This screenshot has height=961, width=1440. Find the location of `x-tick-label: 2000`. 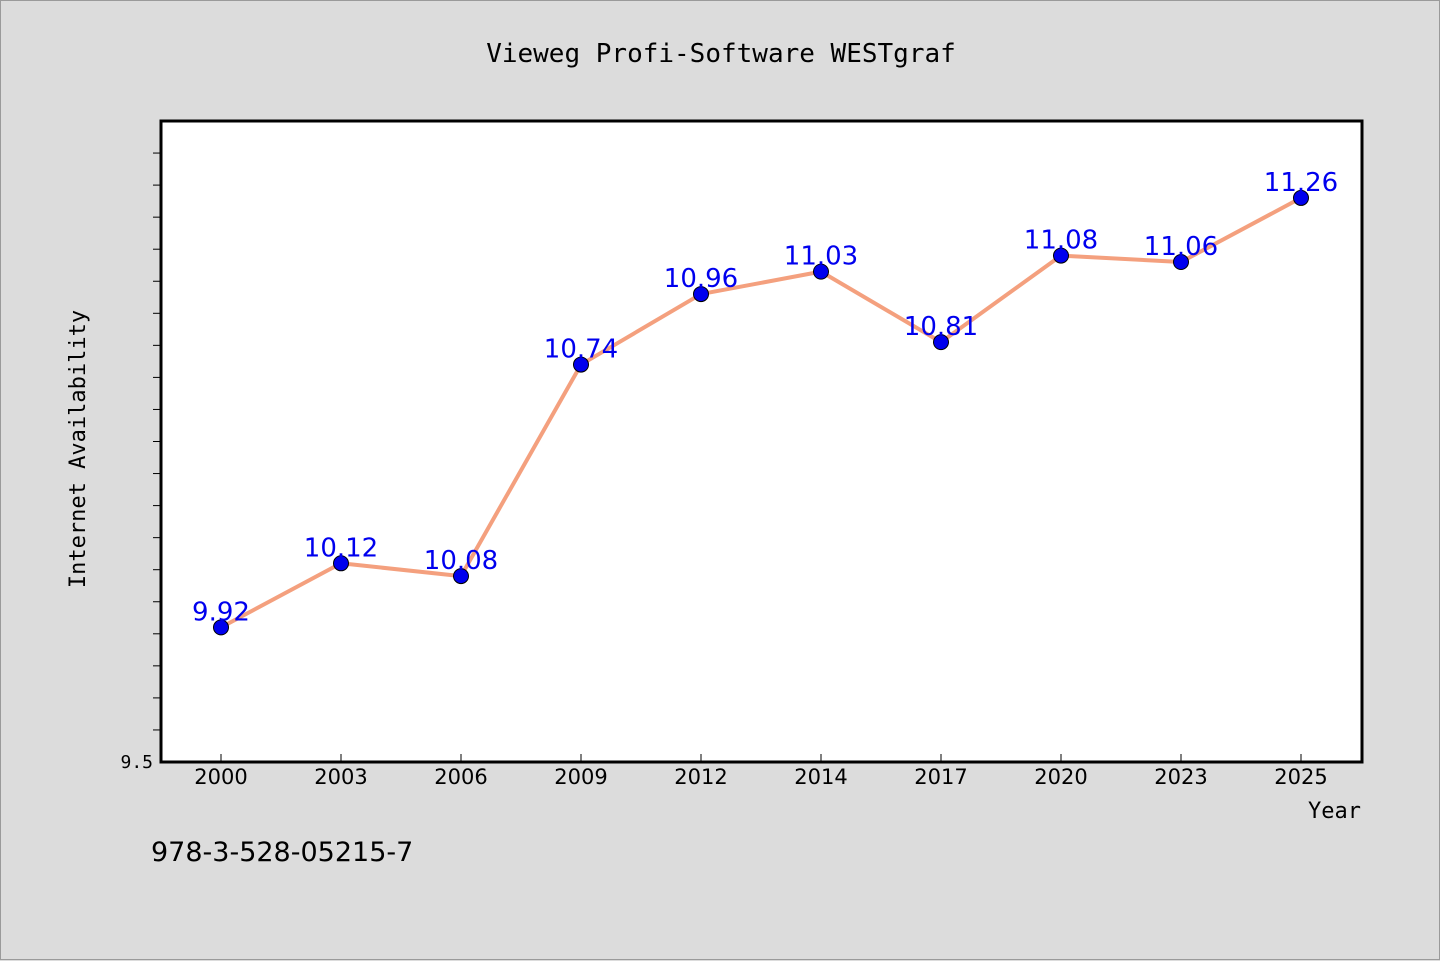

x-tick-label: 2000 is located at coordinates (220, 777).